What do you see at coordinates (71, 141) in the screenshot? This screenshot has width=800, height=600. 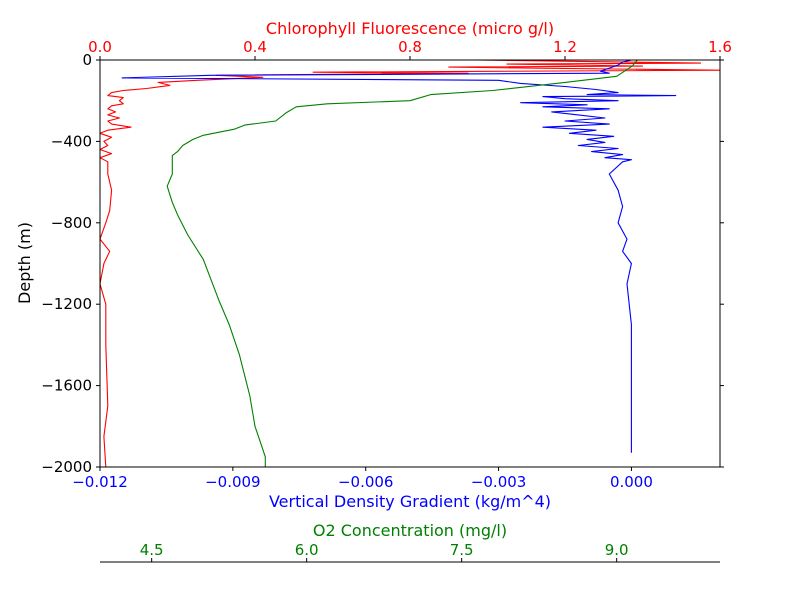 I see `y-tick-label: −400` at bounding box center [71, 141].